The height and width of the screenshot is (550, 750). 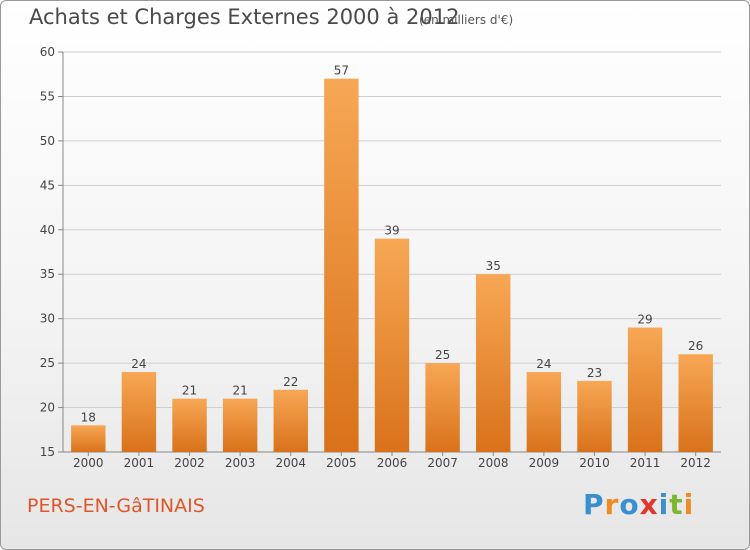 I want to click on data-label: 18, so click(x=88, y=417).